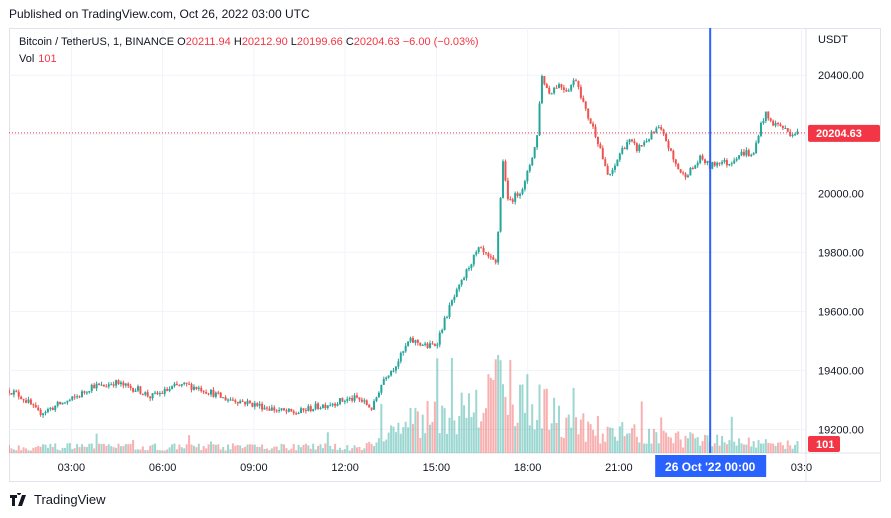  I want to click on y-tick-label: 19200.00, so click(841, 430).